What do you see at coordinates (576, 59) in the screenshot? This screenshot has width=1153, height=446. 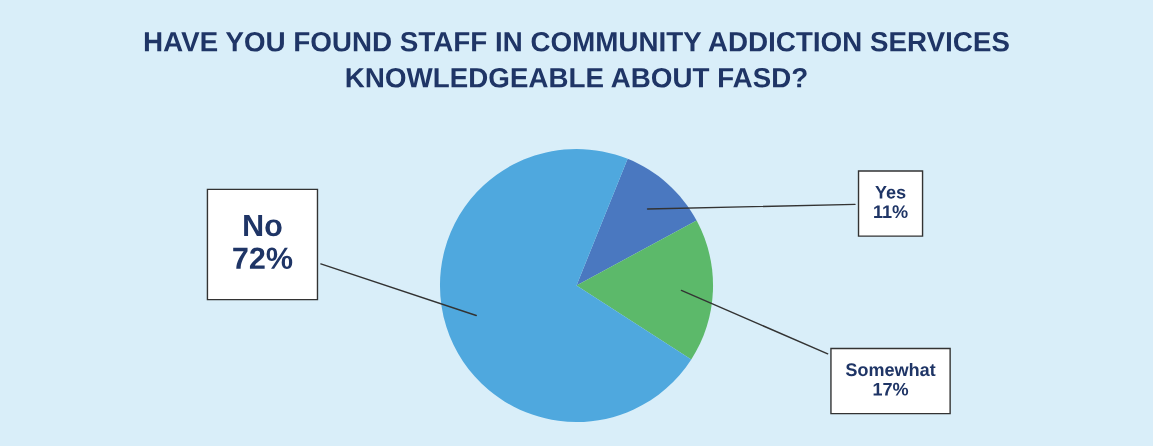 I see `chart-title: HAVE YOU FOUND STAFF IN COMMUNITY ADDICTION SERVICES KNOWLEDGEABLE ABOUT FASD?` at bounding box center [576, 59].